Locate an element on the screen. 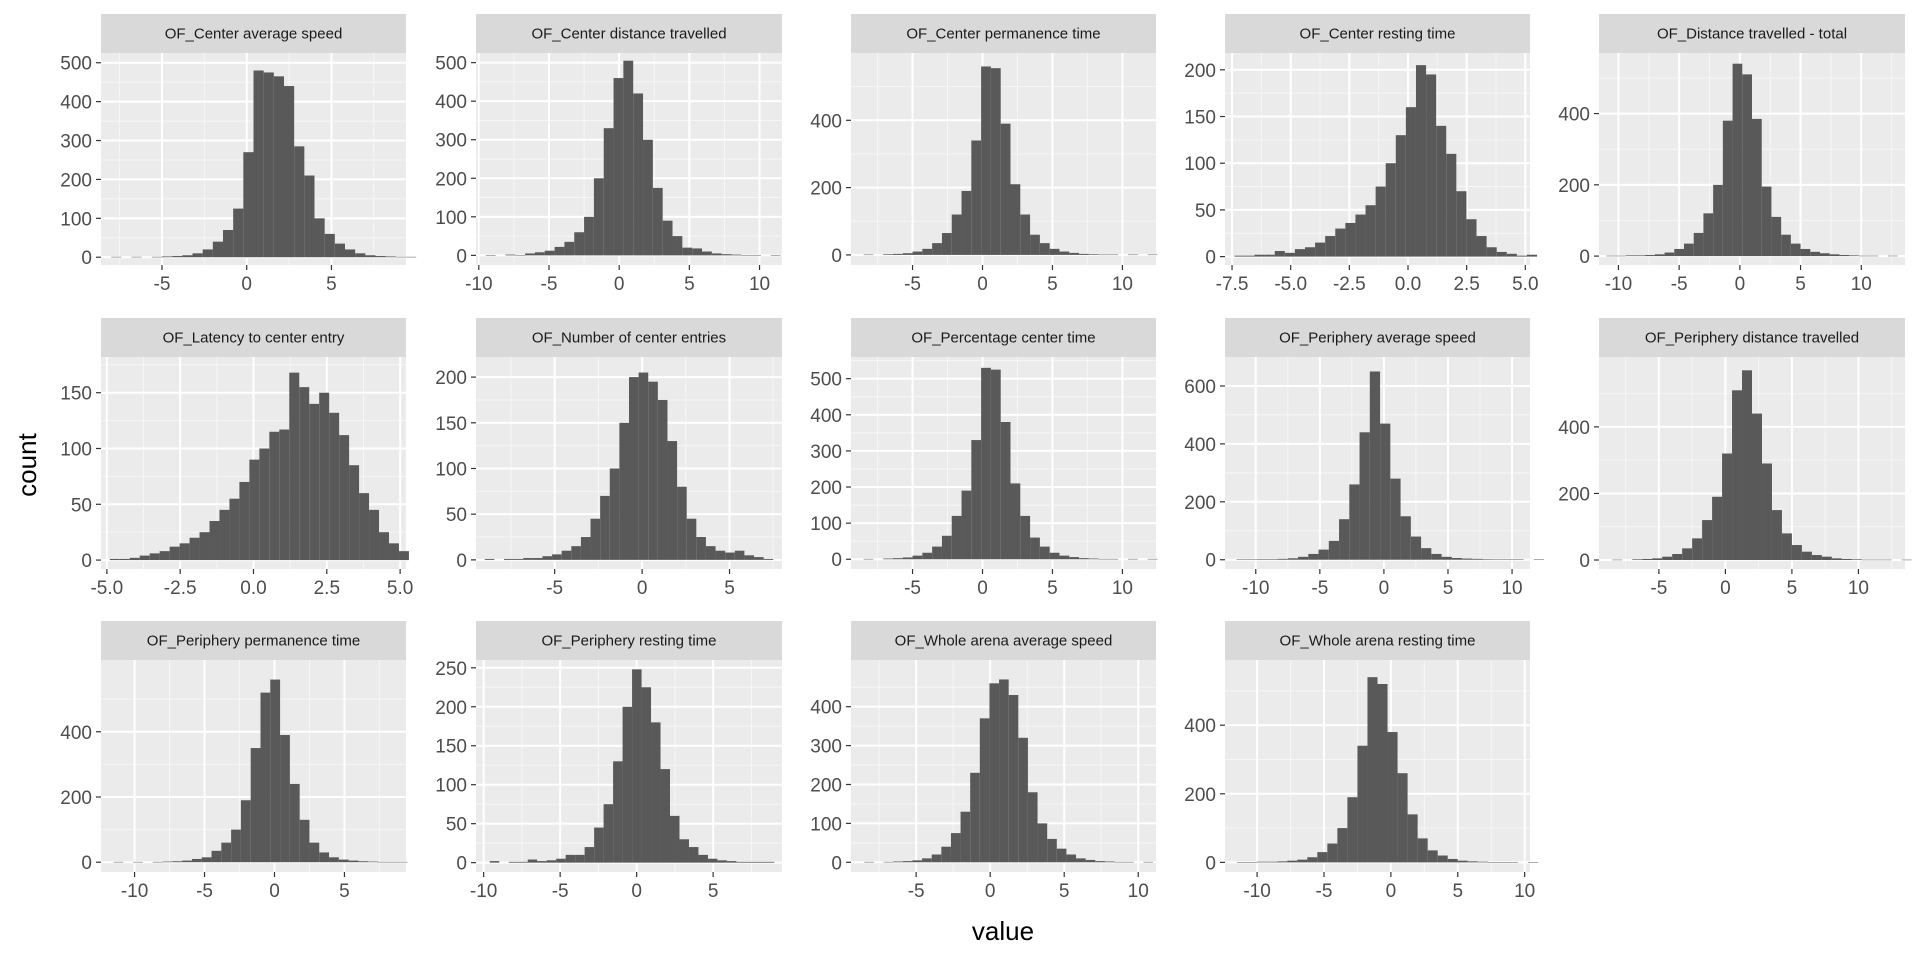 Image resolution: width=1920 pixels, height=960 pixels. y-tick-label: 300 is located at coordinates (76, 142).